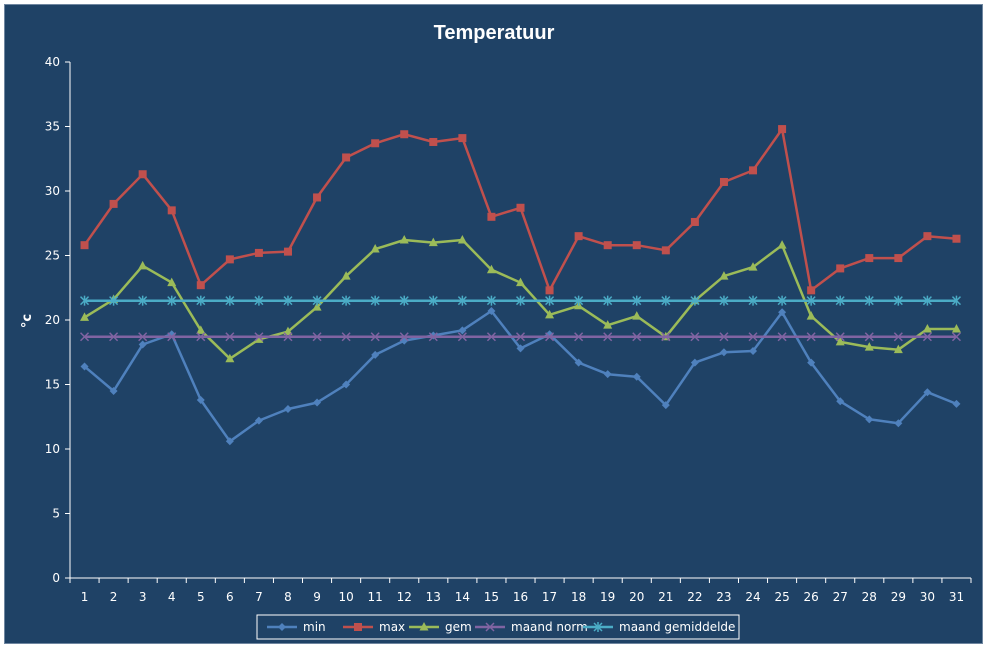 This screenshot has width=987, height=648. Describe the element at coordinates (52, 449) in the screenshot. I see `y-tick-label: 10` at that location.